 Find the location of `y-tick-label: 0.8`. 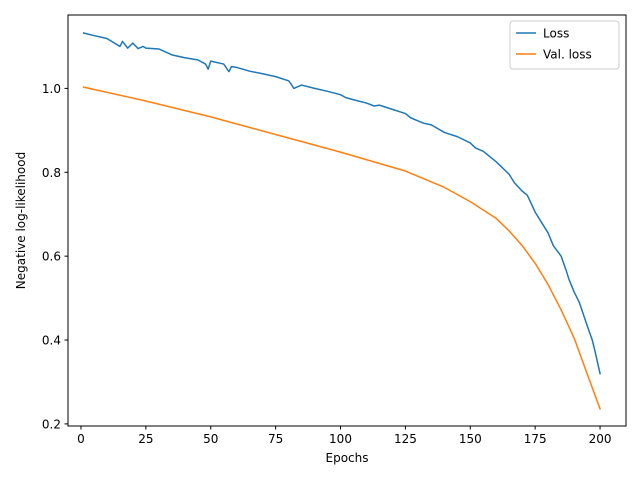

y-tick-label: 0.8 is located at coordinates (51, 173).